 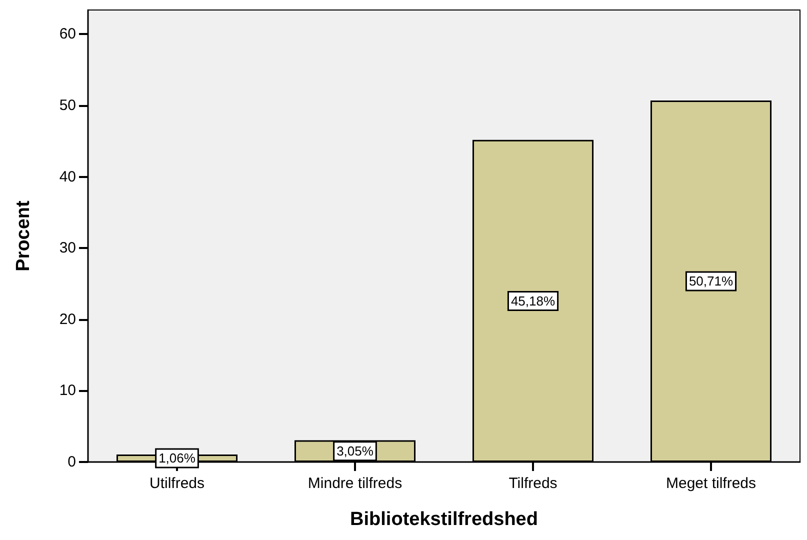 I want to click on y-tick-label: 0, so click(x=72, y=462).